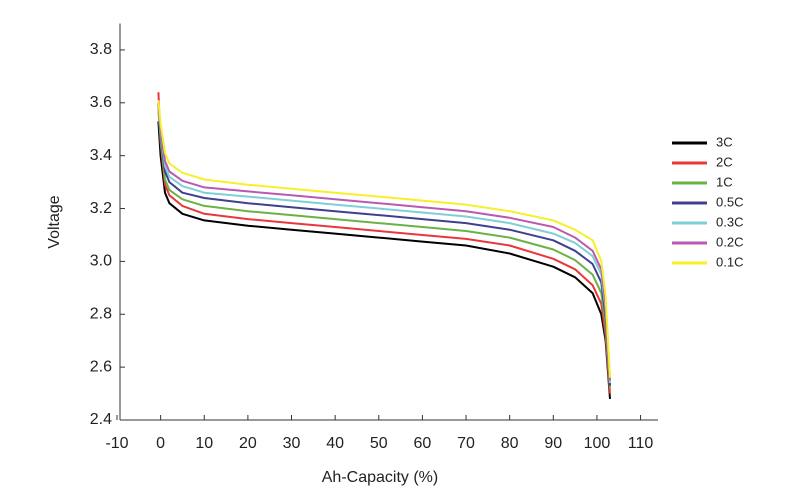  What do you see at coordinates (466, 443) in the screenshot?
I see `x-tick-label: 70` at bounding box center [466, 443].